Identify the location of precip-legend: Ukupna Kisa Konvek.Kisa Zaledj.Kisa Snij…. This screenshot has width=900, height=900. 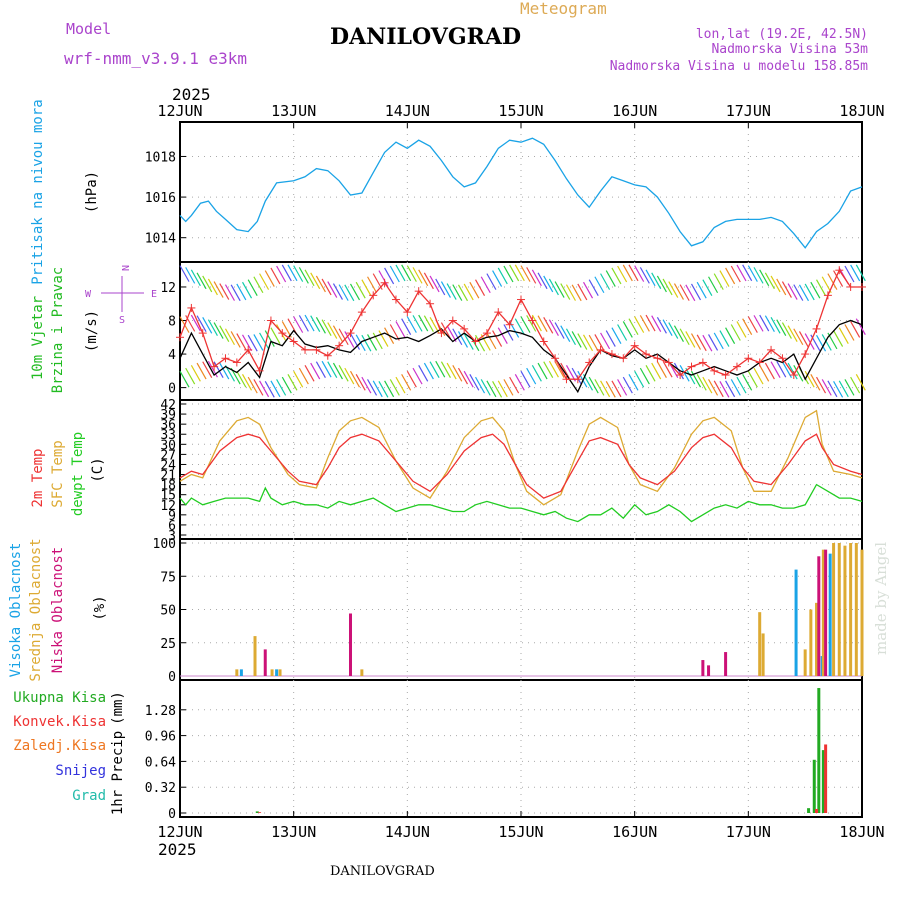
(59, 747).